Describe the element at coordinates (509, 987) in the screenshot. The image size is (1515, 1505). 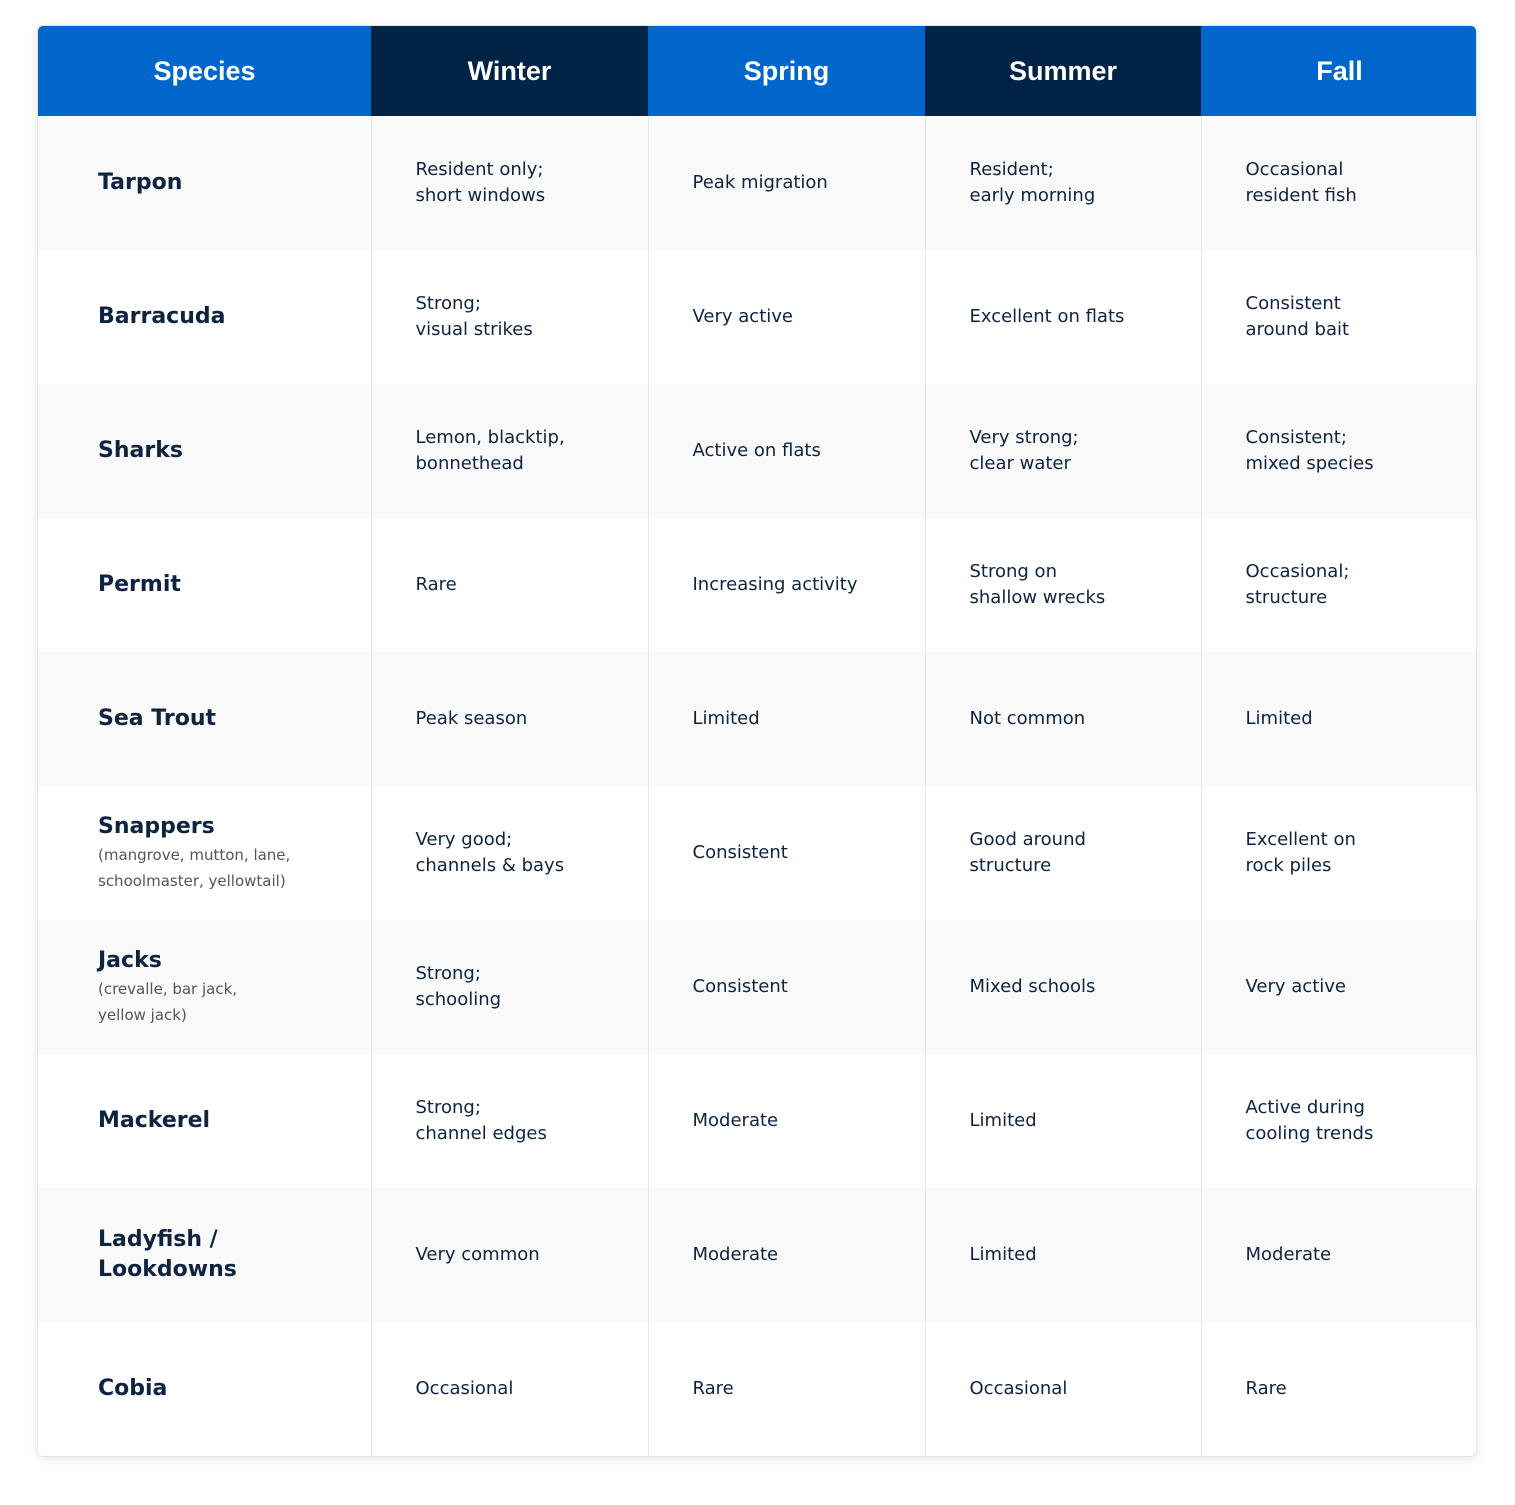
I see `winter-cell: Strong; schooling` at that location.